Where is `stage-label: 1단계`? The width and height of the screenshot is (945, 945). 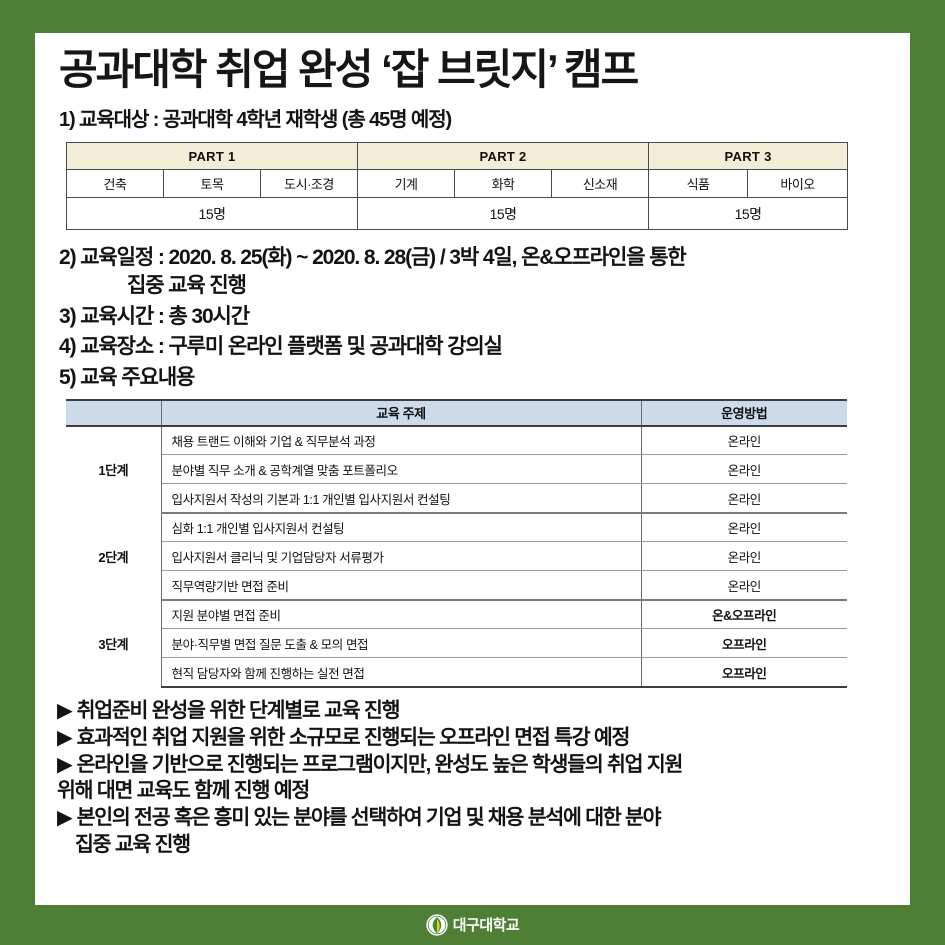 stage-label: 1단계 is located at coordinates (114, 469).